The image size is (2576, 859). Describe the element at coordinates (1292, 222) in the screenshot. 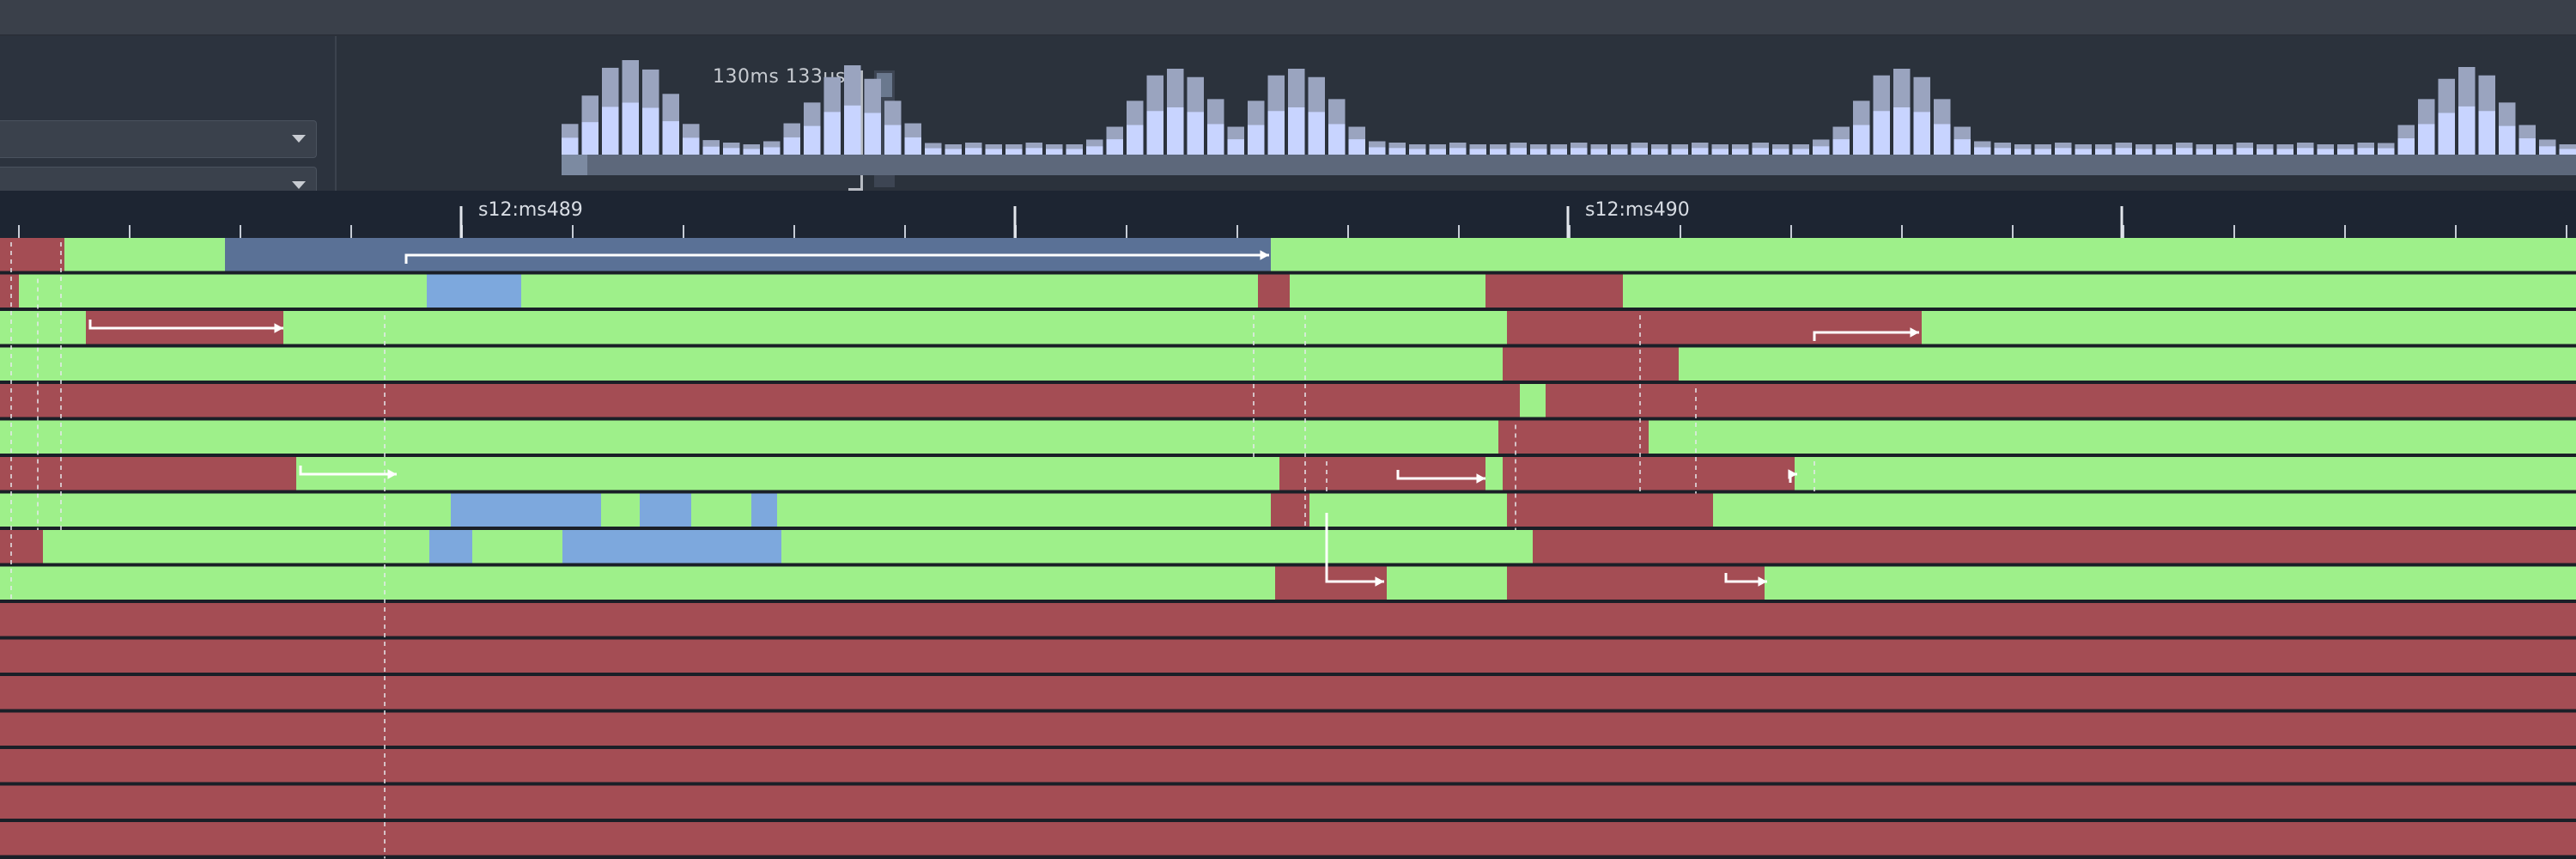

I see `ruler-ticks` at that location.